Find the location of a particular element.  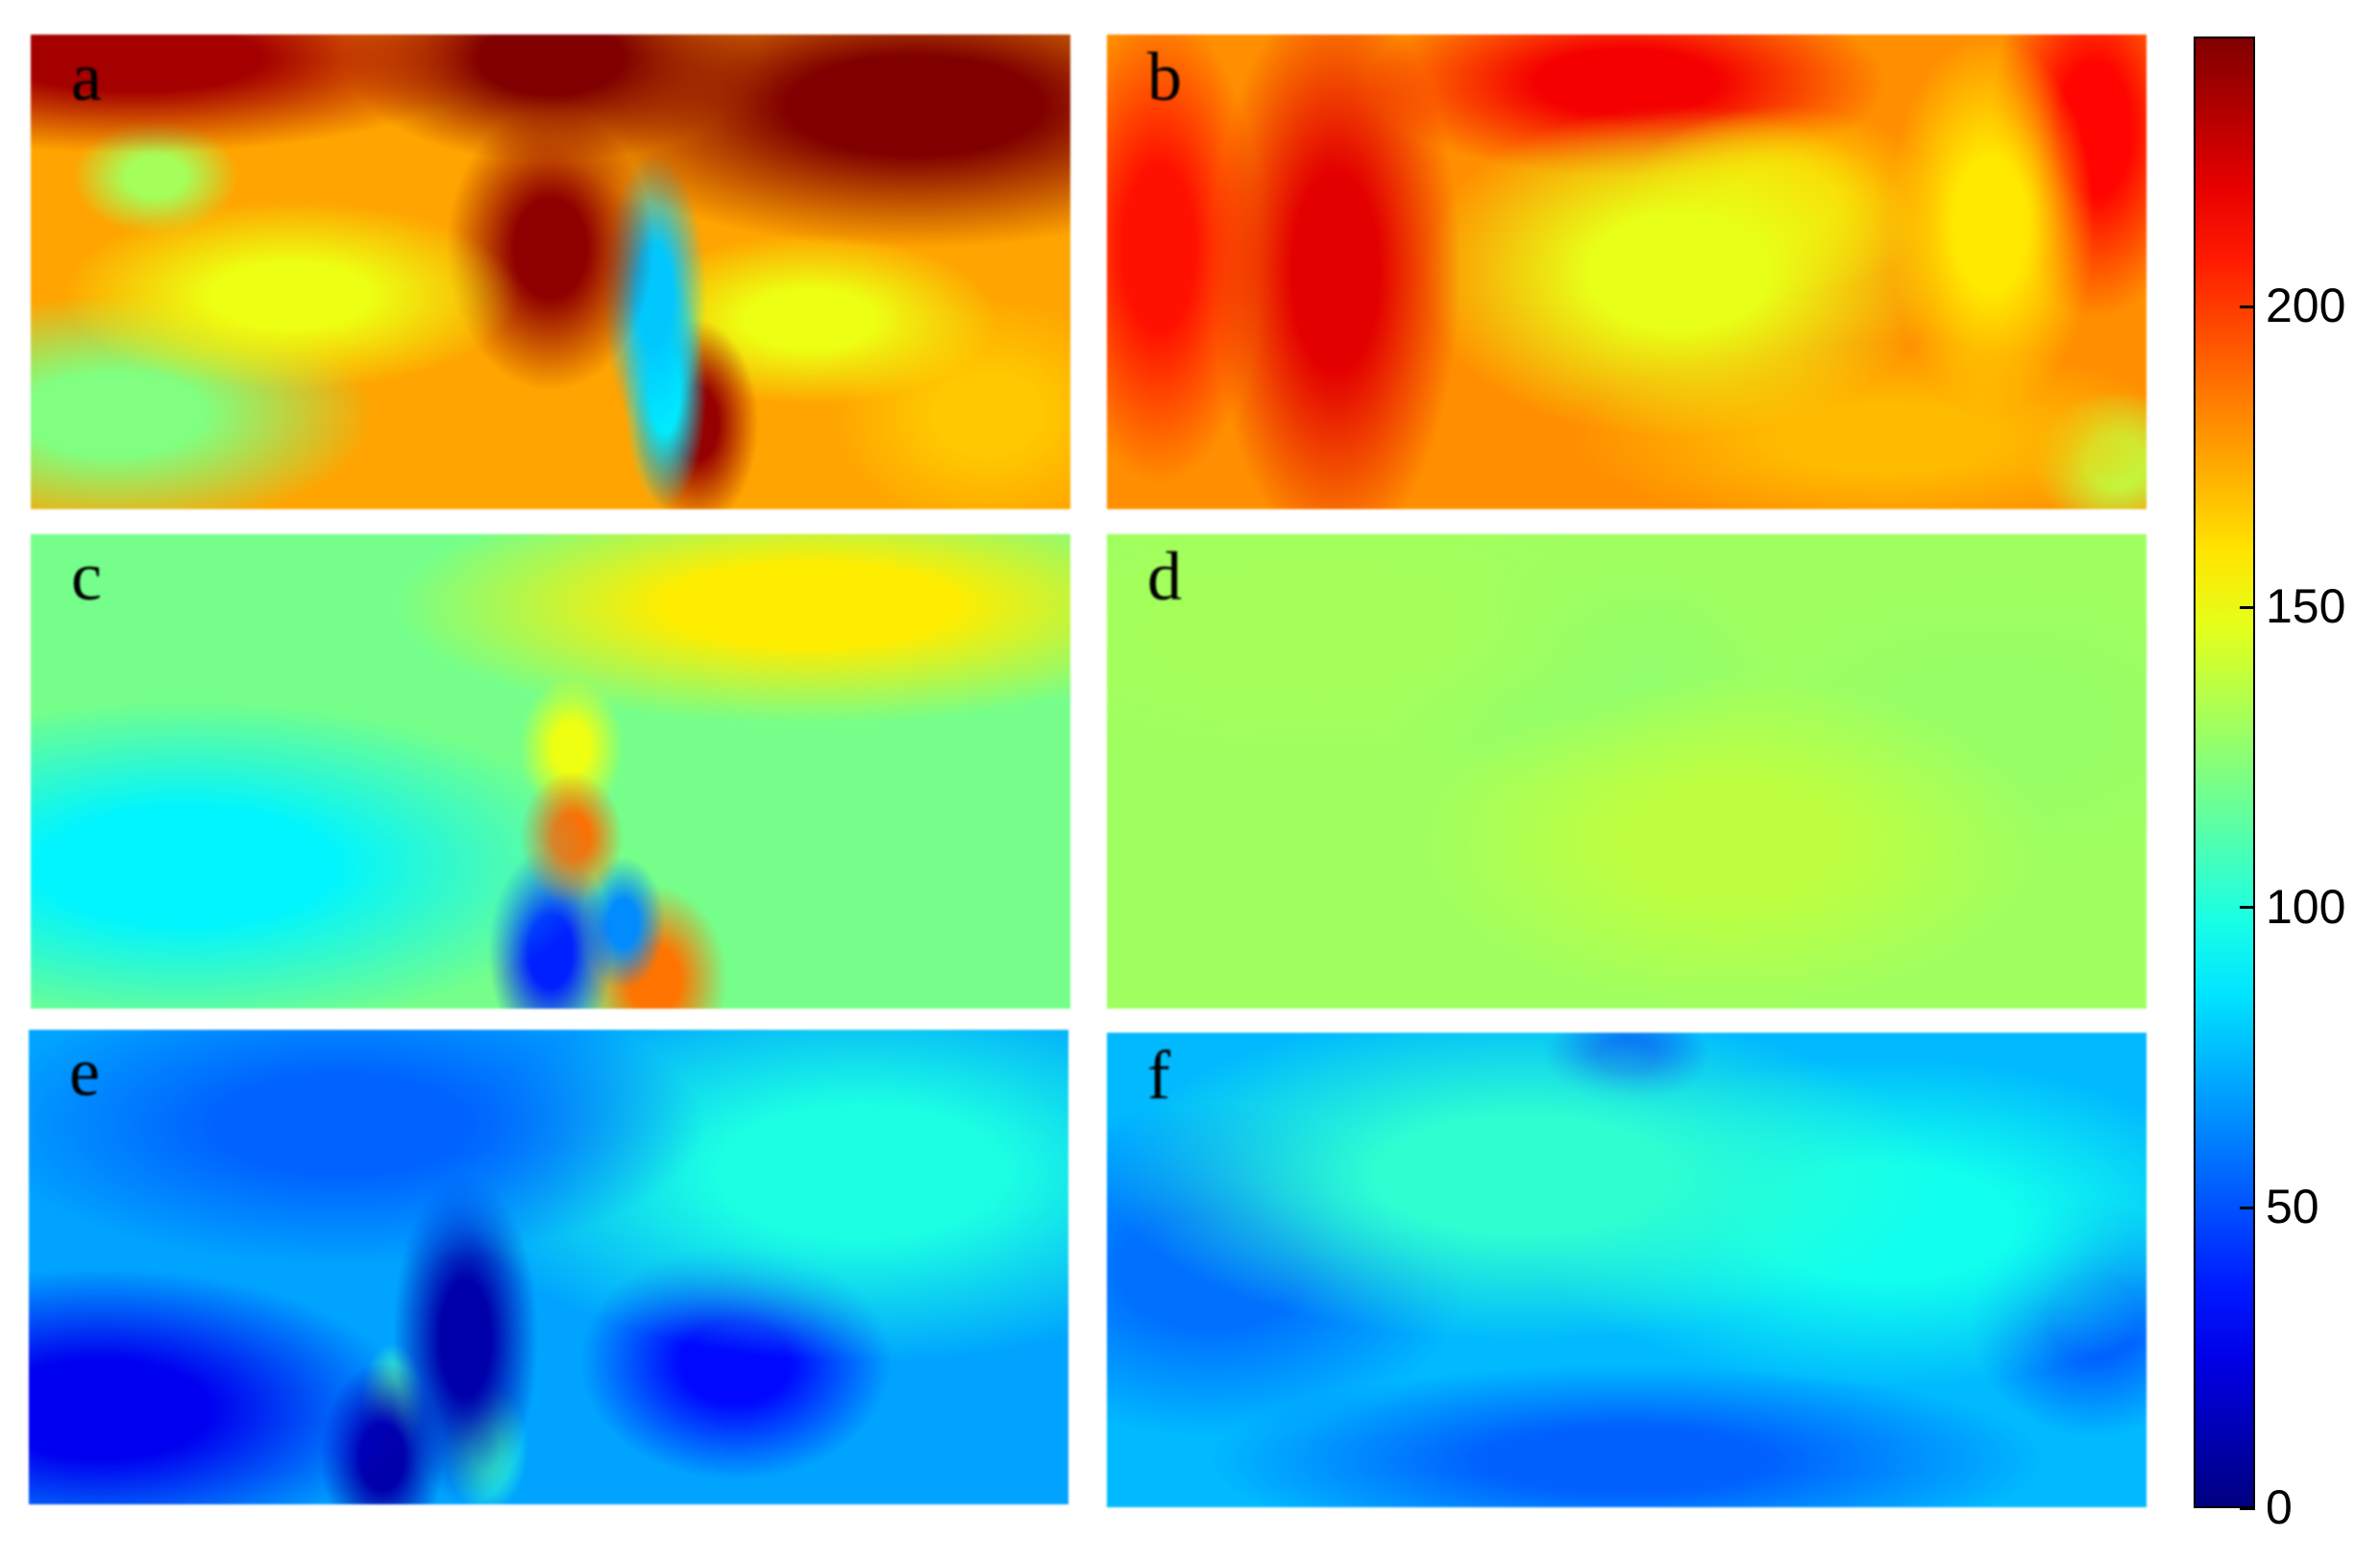

colorbar-tick-label: 150 is located at coordinates (2306, 606).